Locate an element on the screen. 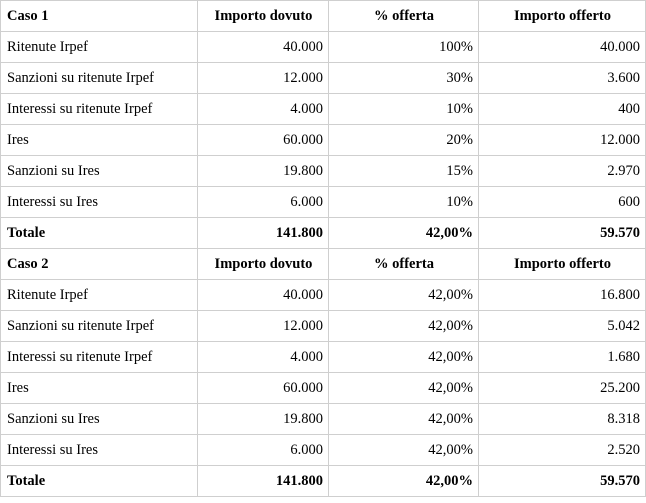 This screenshot has width=646, height=503. percent-offerta-cell: 30% is located at coordinates (403, 78).